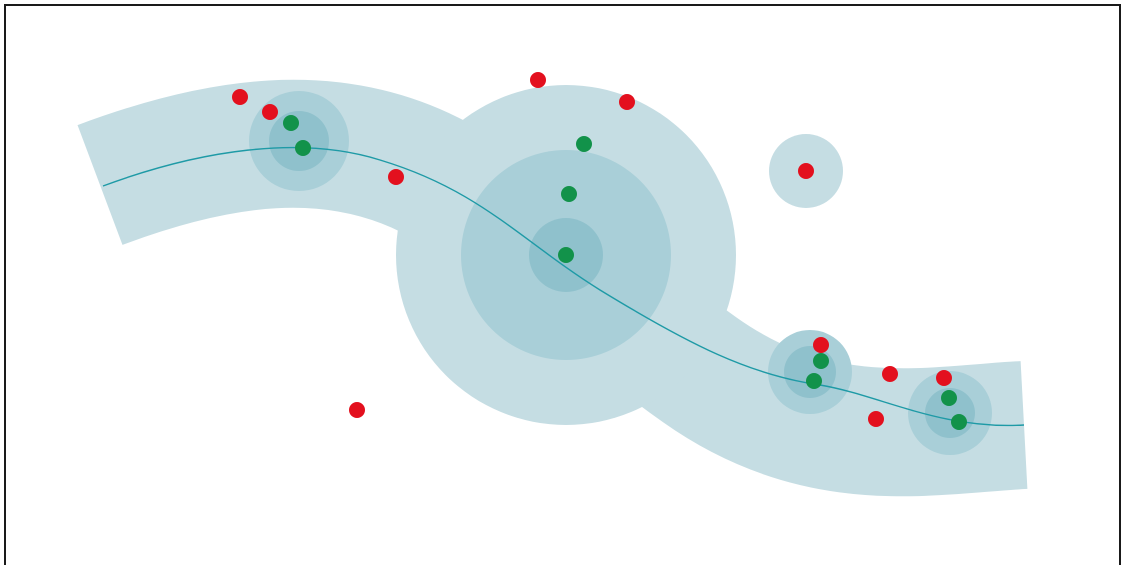 The height and width of the screenshot is (565, 1125). What do you see at coordinates (810, 372) in the screenshot?
I see `cluster-right-core` at bounding box center [810, 372].